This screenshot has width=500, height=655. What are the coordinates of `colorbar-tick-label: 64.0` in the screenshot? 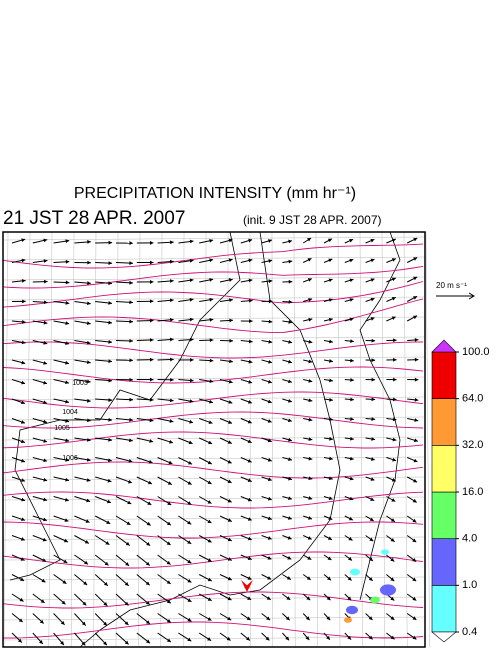 It's located at (472, 399).